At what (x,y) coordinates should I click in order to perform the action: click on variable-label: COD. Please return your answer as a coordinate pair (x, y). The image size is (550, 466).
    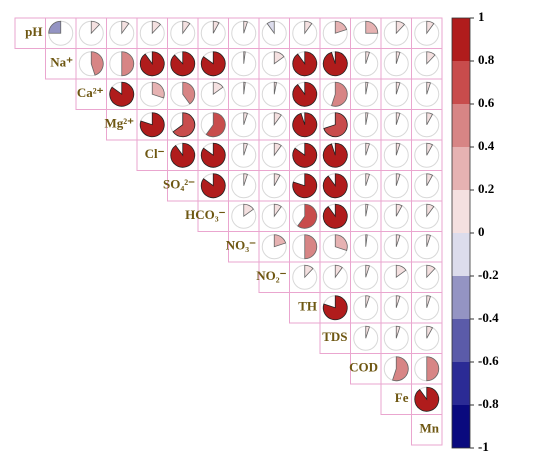
    Looking at the image, I should click on (363, 367).